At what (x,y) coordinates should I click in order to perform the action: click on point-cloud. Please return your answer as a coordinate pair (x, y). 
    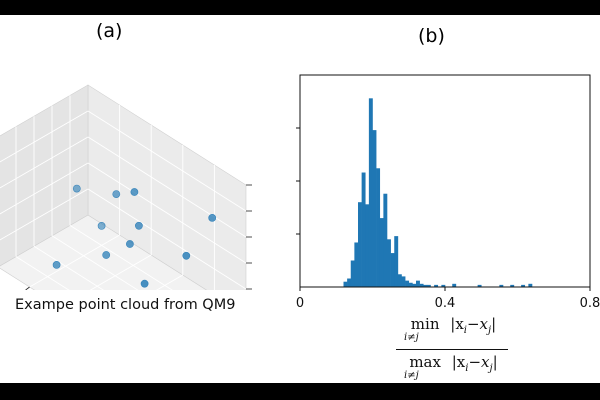
    Looking at the image, I should click on (134, 236).